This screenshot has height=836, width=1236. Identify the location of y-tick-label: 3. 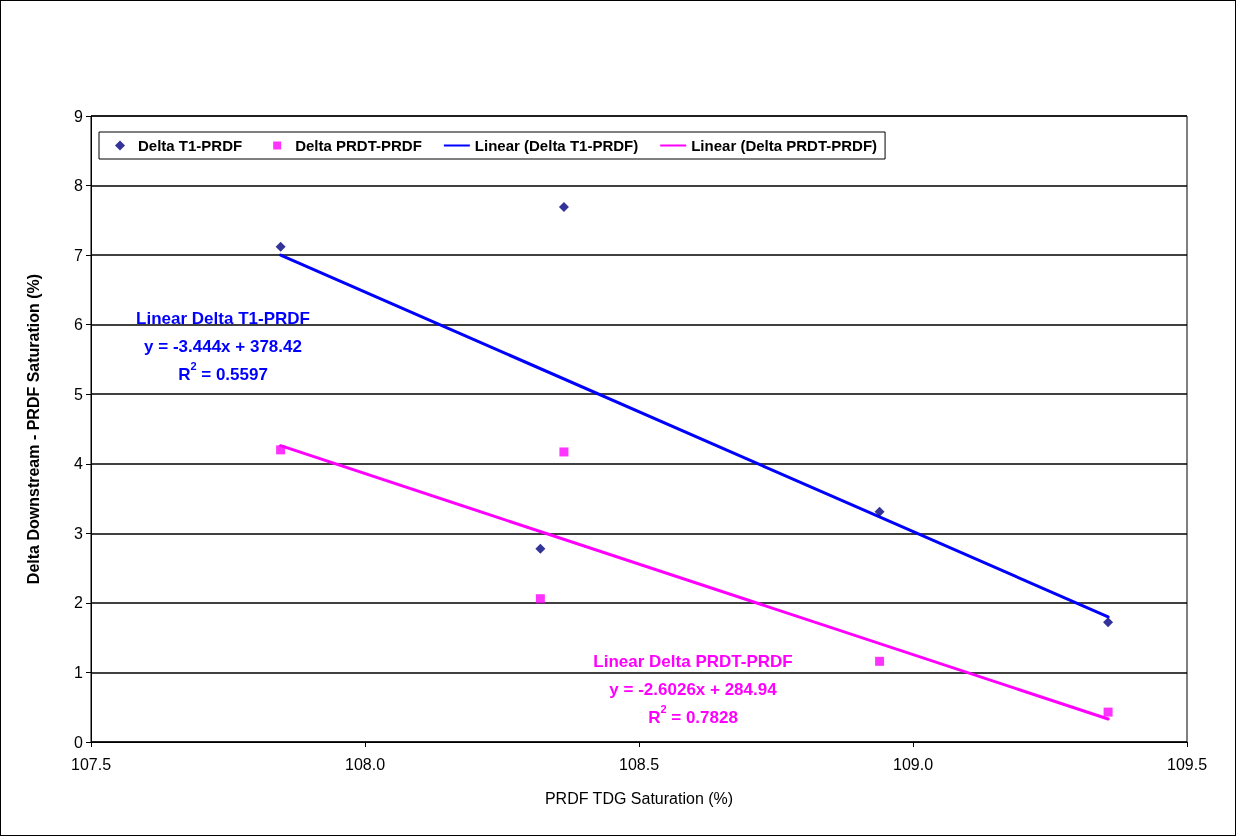
(79, 533).